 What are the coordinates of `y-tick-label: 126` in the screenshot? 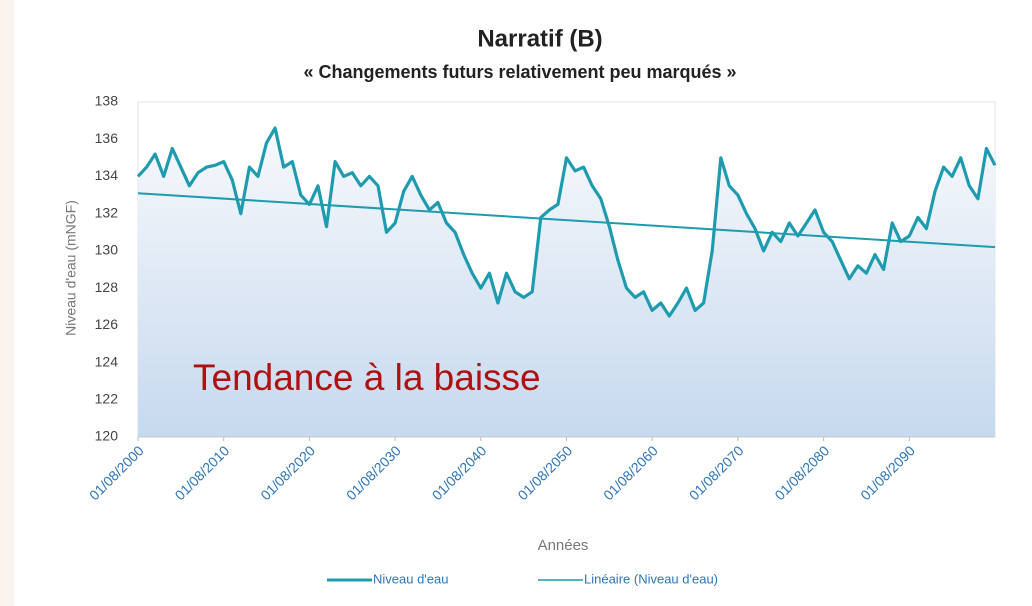 It's located at (107, 324).